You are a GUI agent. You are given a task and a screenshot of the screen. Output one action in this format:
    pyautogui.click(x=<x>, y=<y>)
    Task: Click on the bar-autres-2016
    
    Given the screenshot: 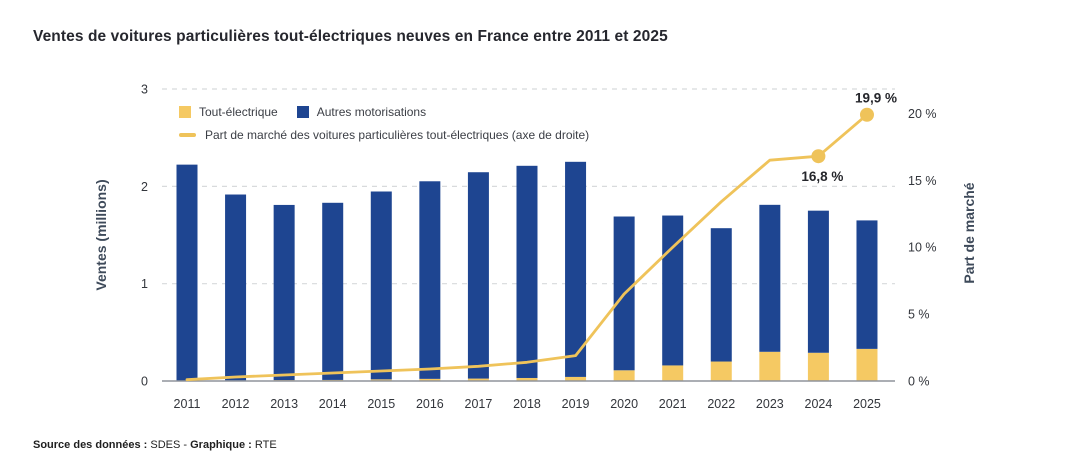 What is the action you would take?
    pyautogui.click(x=430, y=280)
    